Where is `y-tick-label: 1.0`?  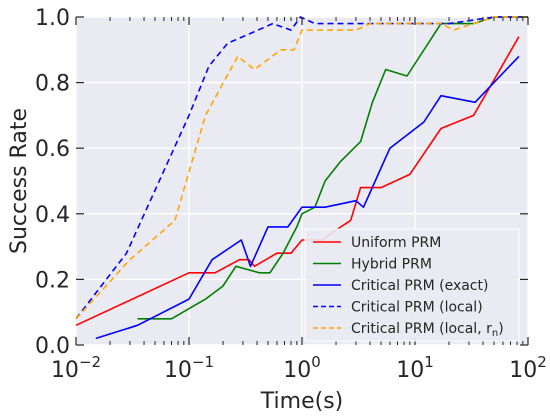 y-tick-label: 1.0 is located at coordinates (52, 18).